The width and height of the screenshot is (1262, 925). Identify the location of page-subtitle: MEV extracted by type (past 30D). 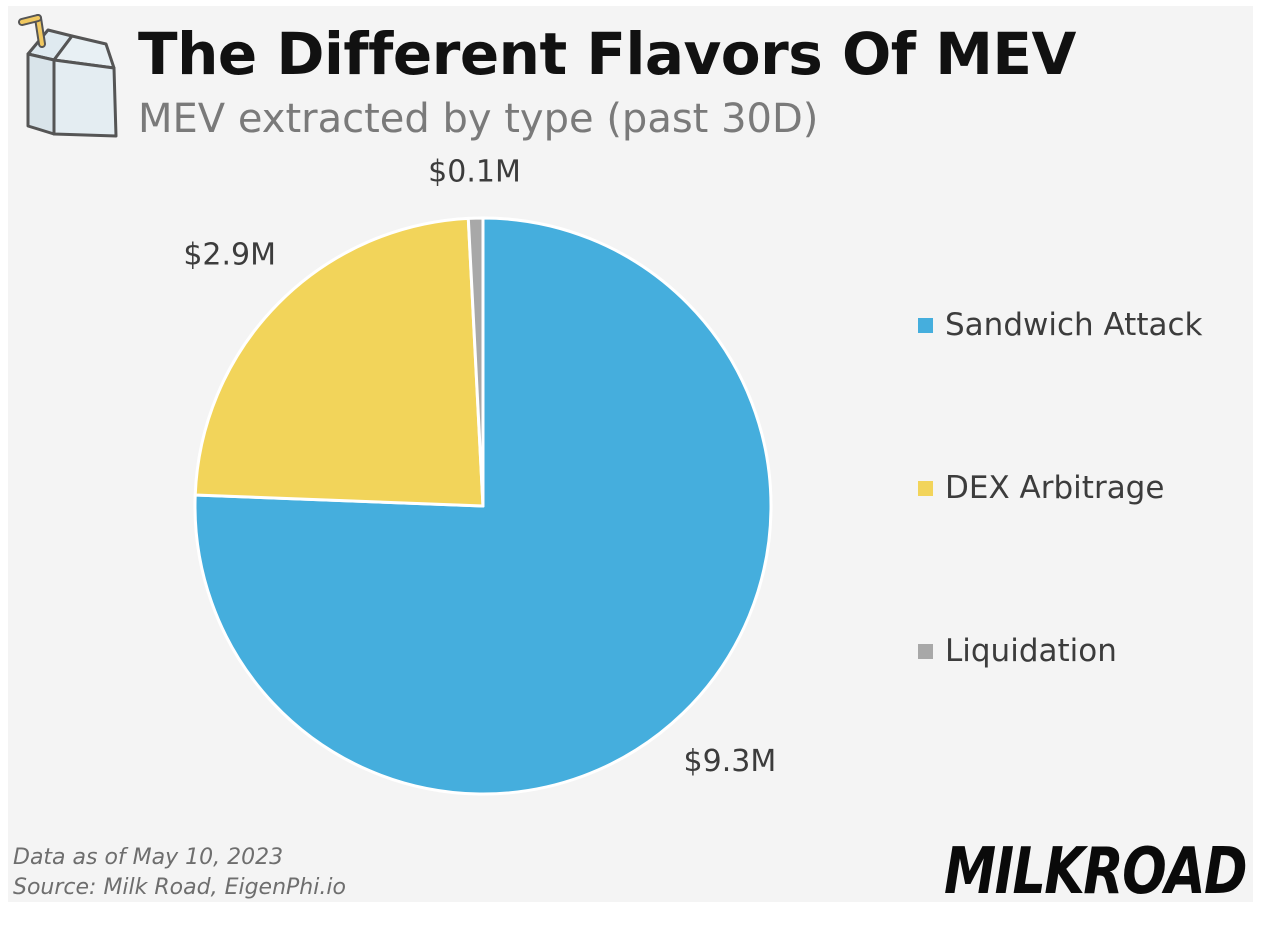
(478, 119).